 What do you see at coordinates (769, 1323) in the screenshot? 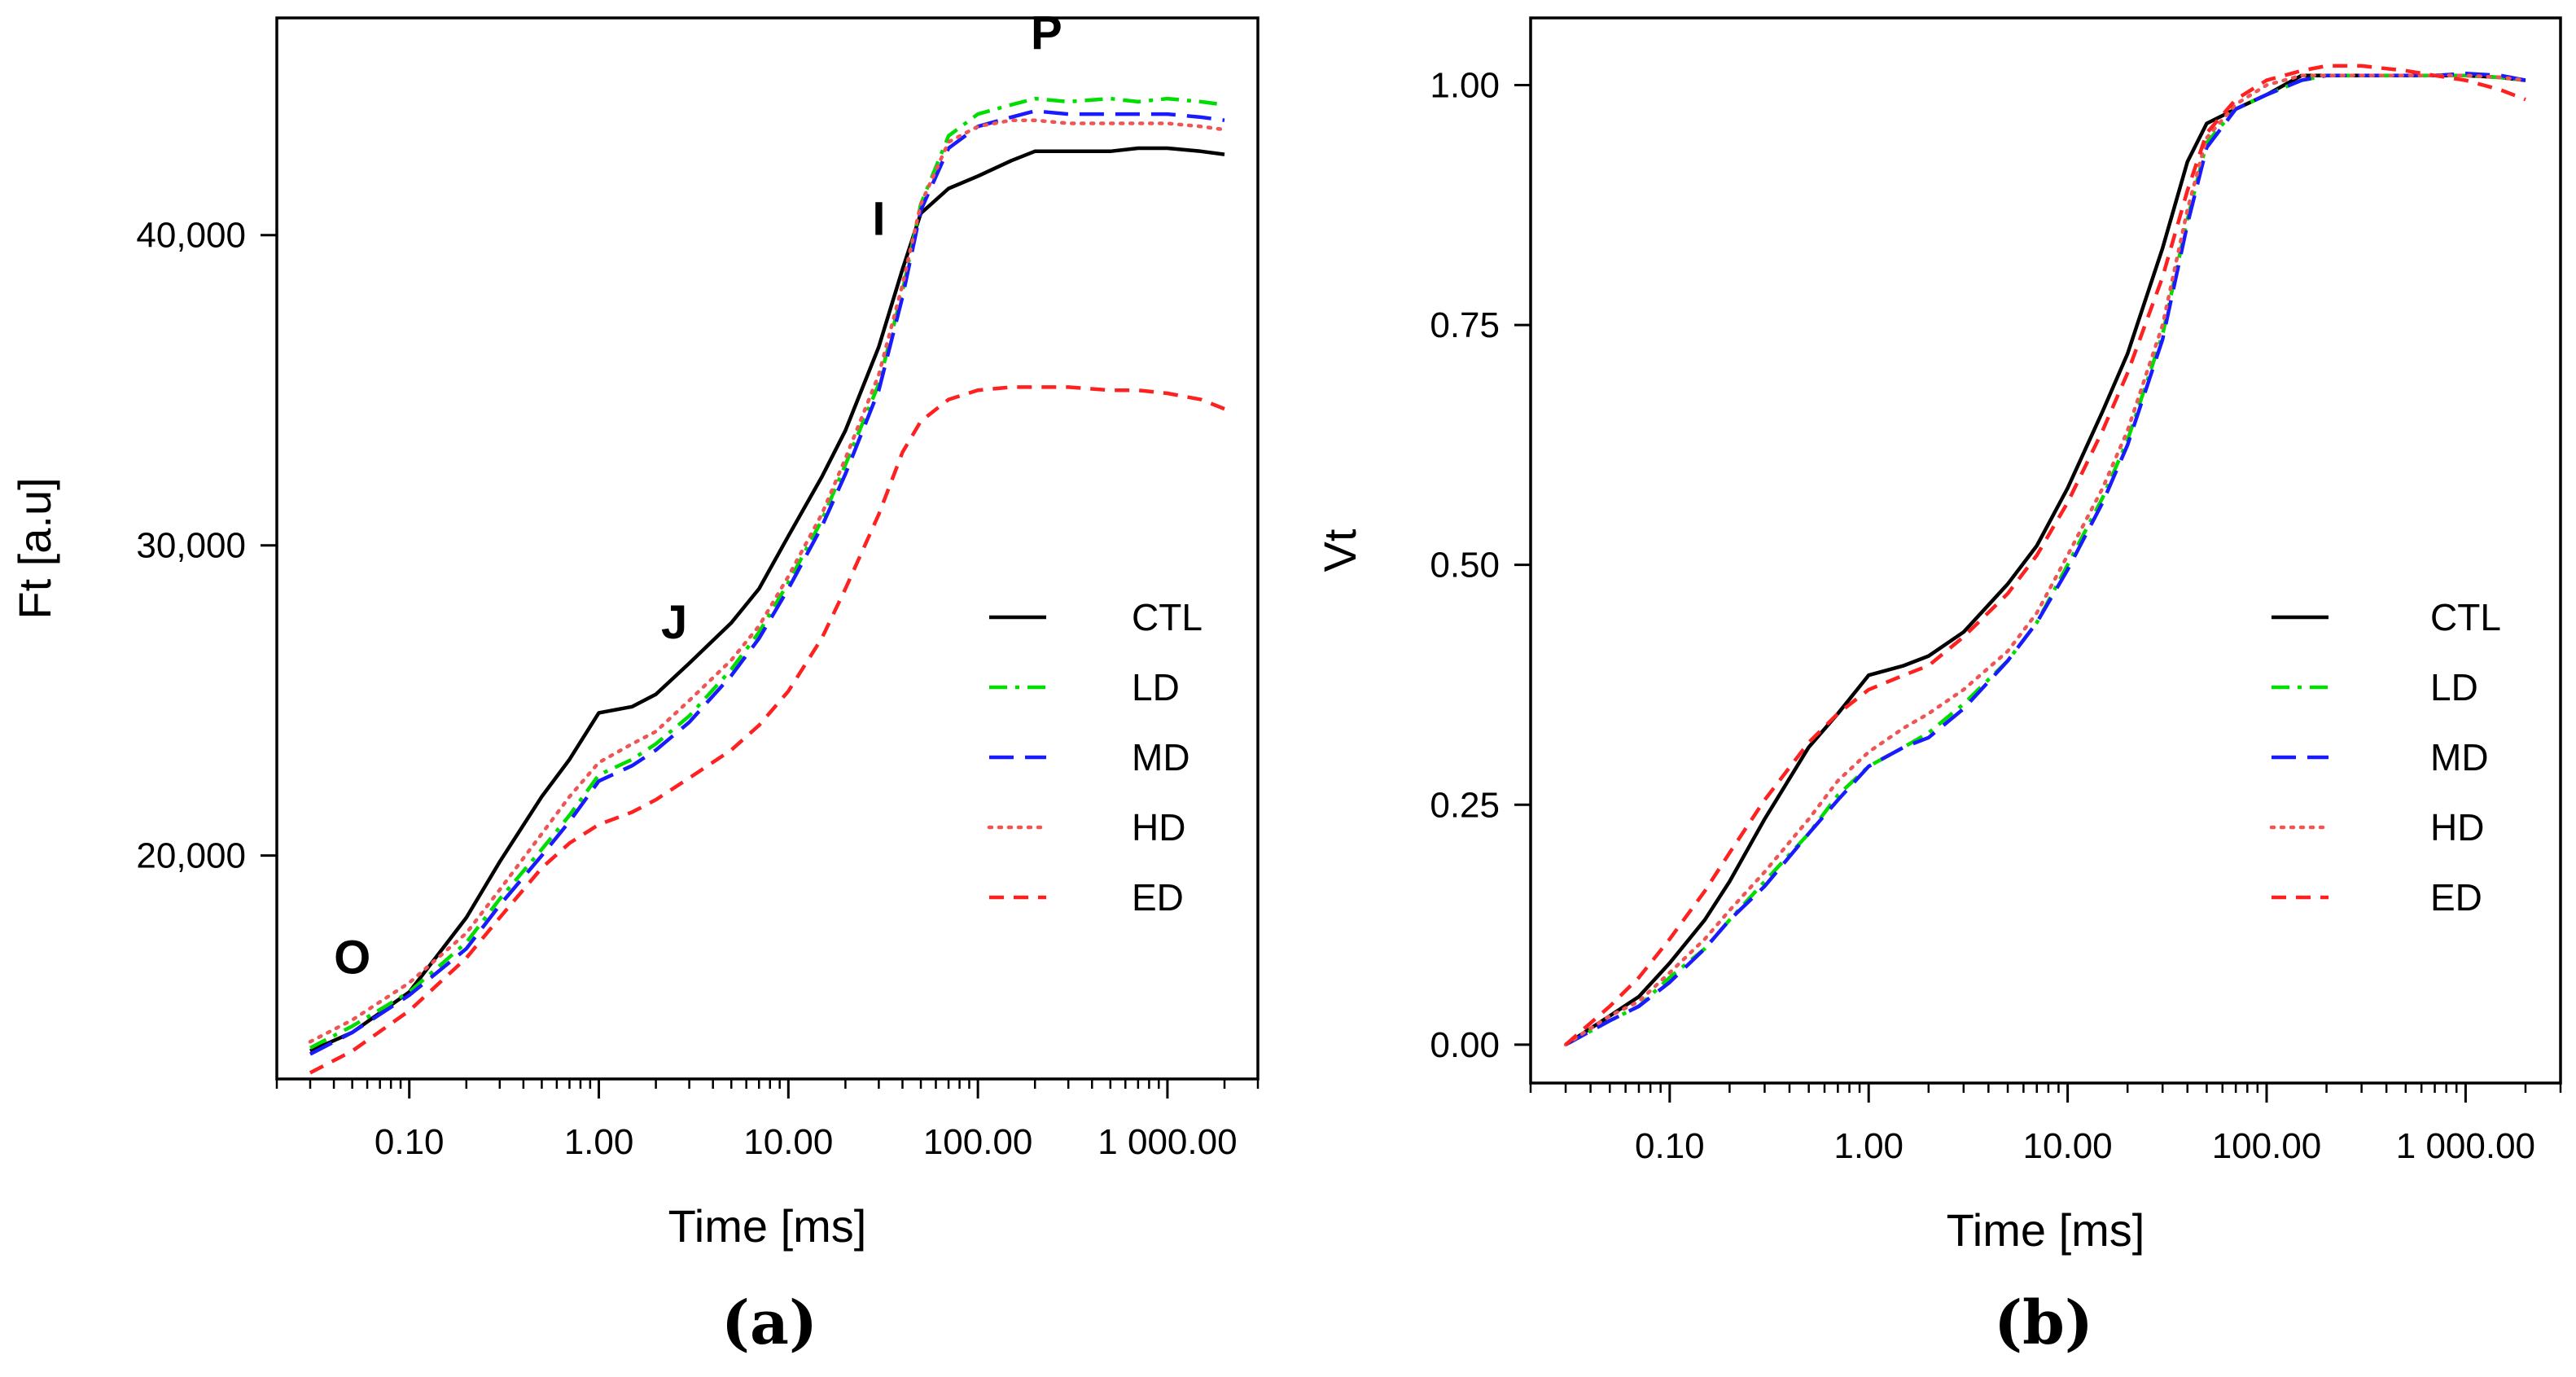
I see `panel-label: (a)` at bounding box center [769, 1323].